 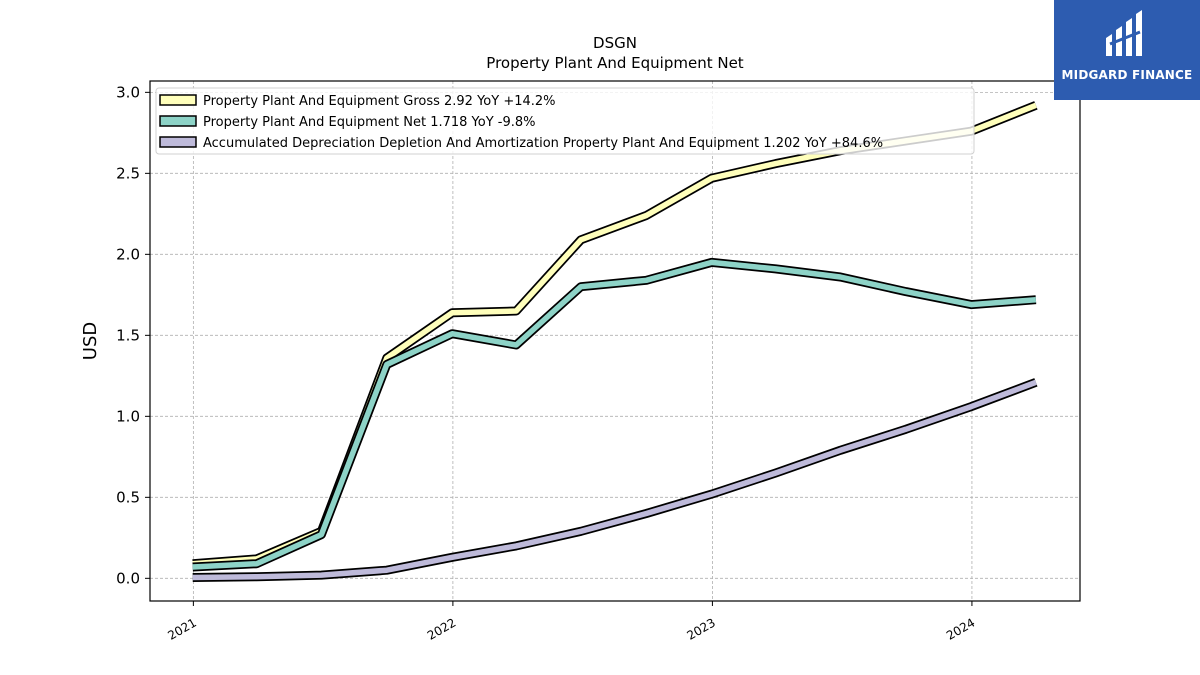 What do you see at coordinates (90, 341) in the screenshot?
I see `y-axis-label: USD` at bounding box center [90, 341].